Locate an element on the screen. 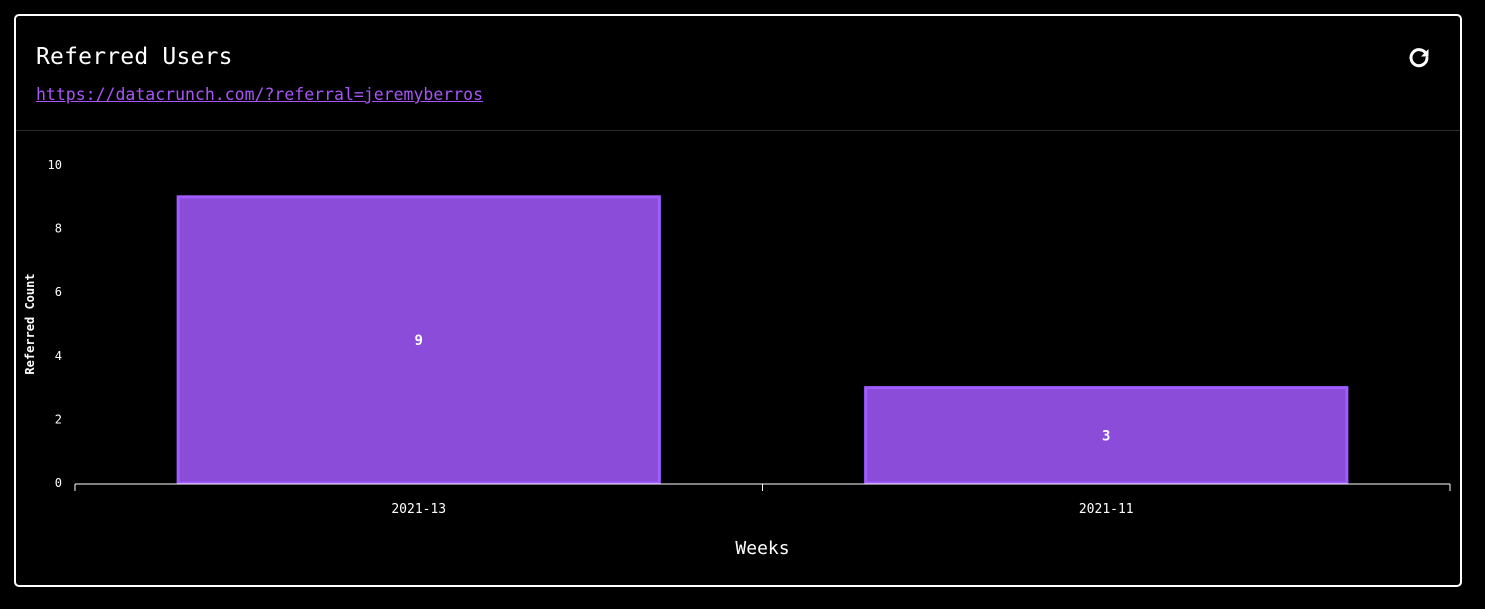 The width and height of the screenshot is (1485, 609). x-tick-label: 2021-13 is located at coordinates (418, 509).